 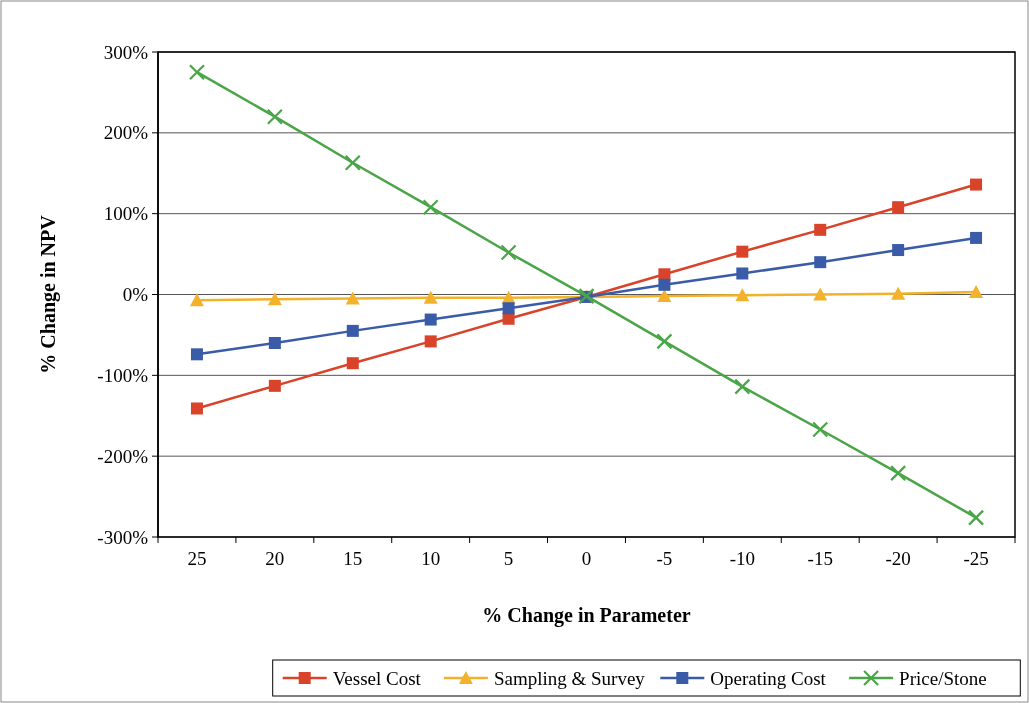 I want to click on x-tick-label: 10, so click(x=431, y=558).